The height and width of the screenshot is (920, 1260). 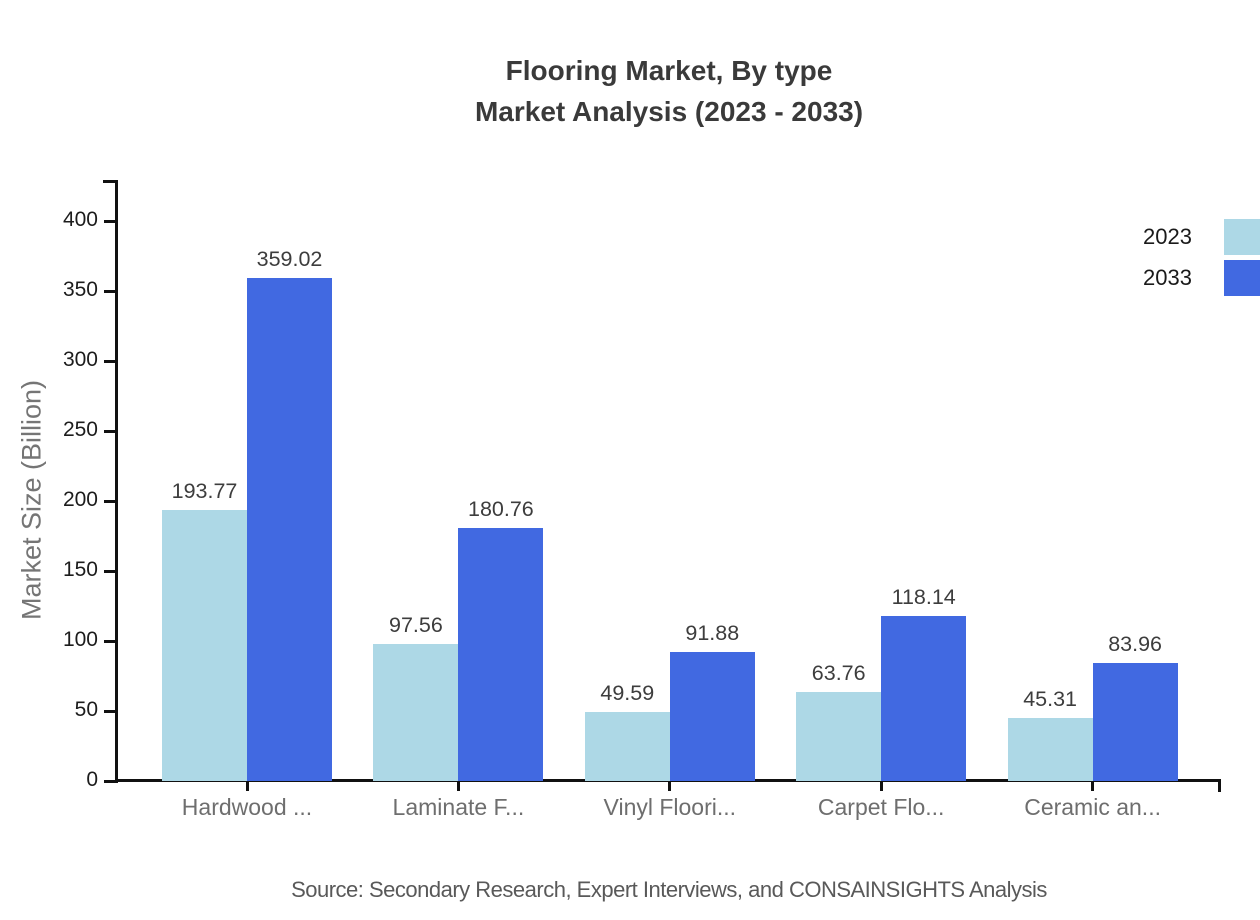 I want to click on legend-swatch-2033-icon, so click(x=1242, y=278).